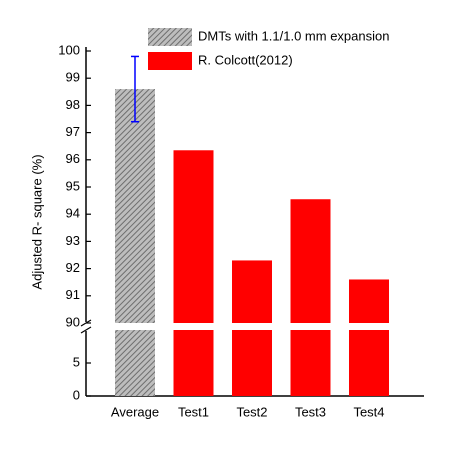 Image resolution: width=474 pixels, height=474 pixels. Describe the element at coordinates (73, 77) in the screenshot. I see `y-tick-label: 99` at that location.